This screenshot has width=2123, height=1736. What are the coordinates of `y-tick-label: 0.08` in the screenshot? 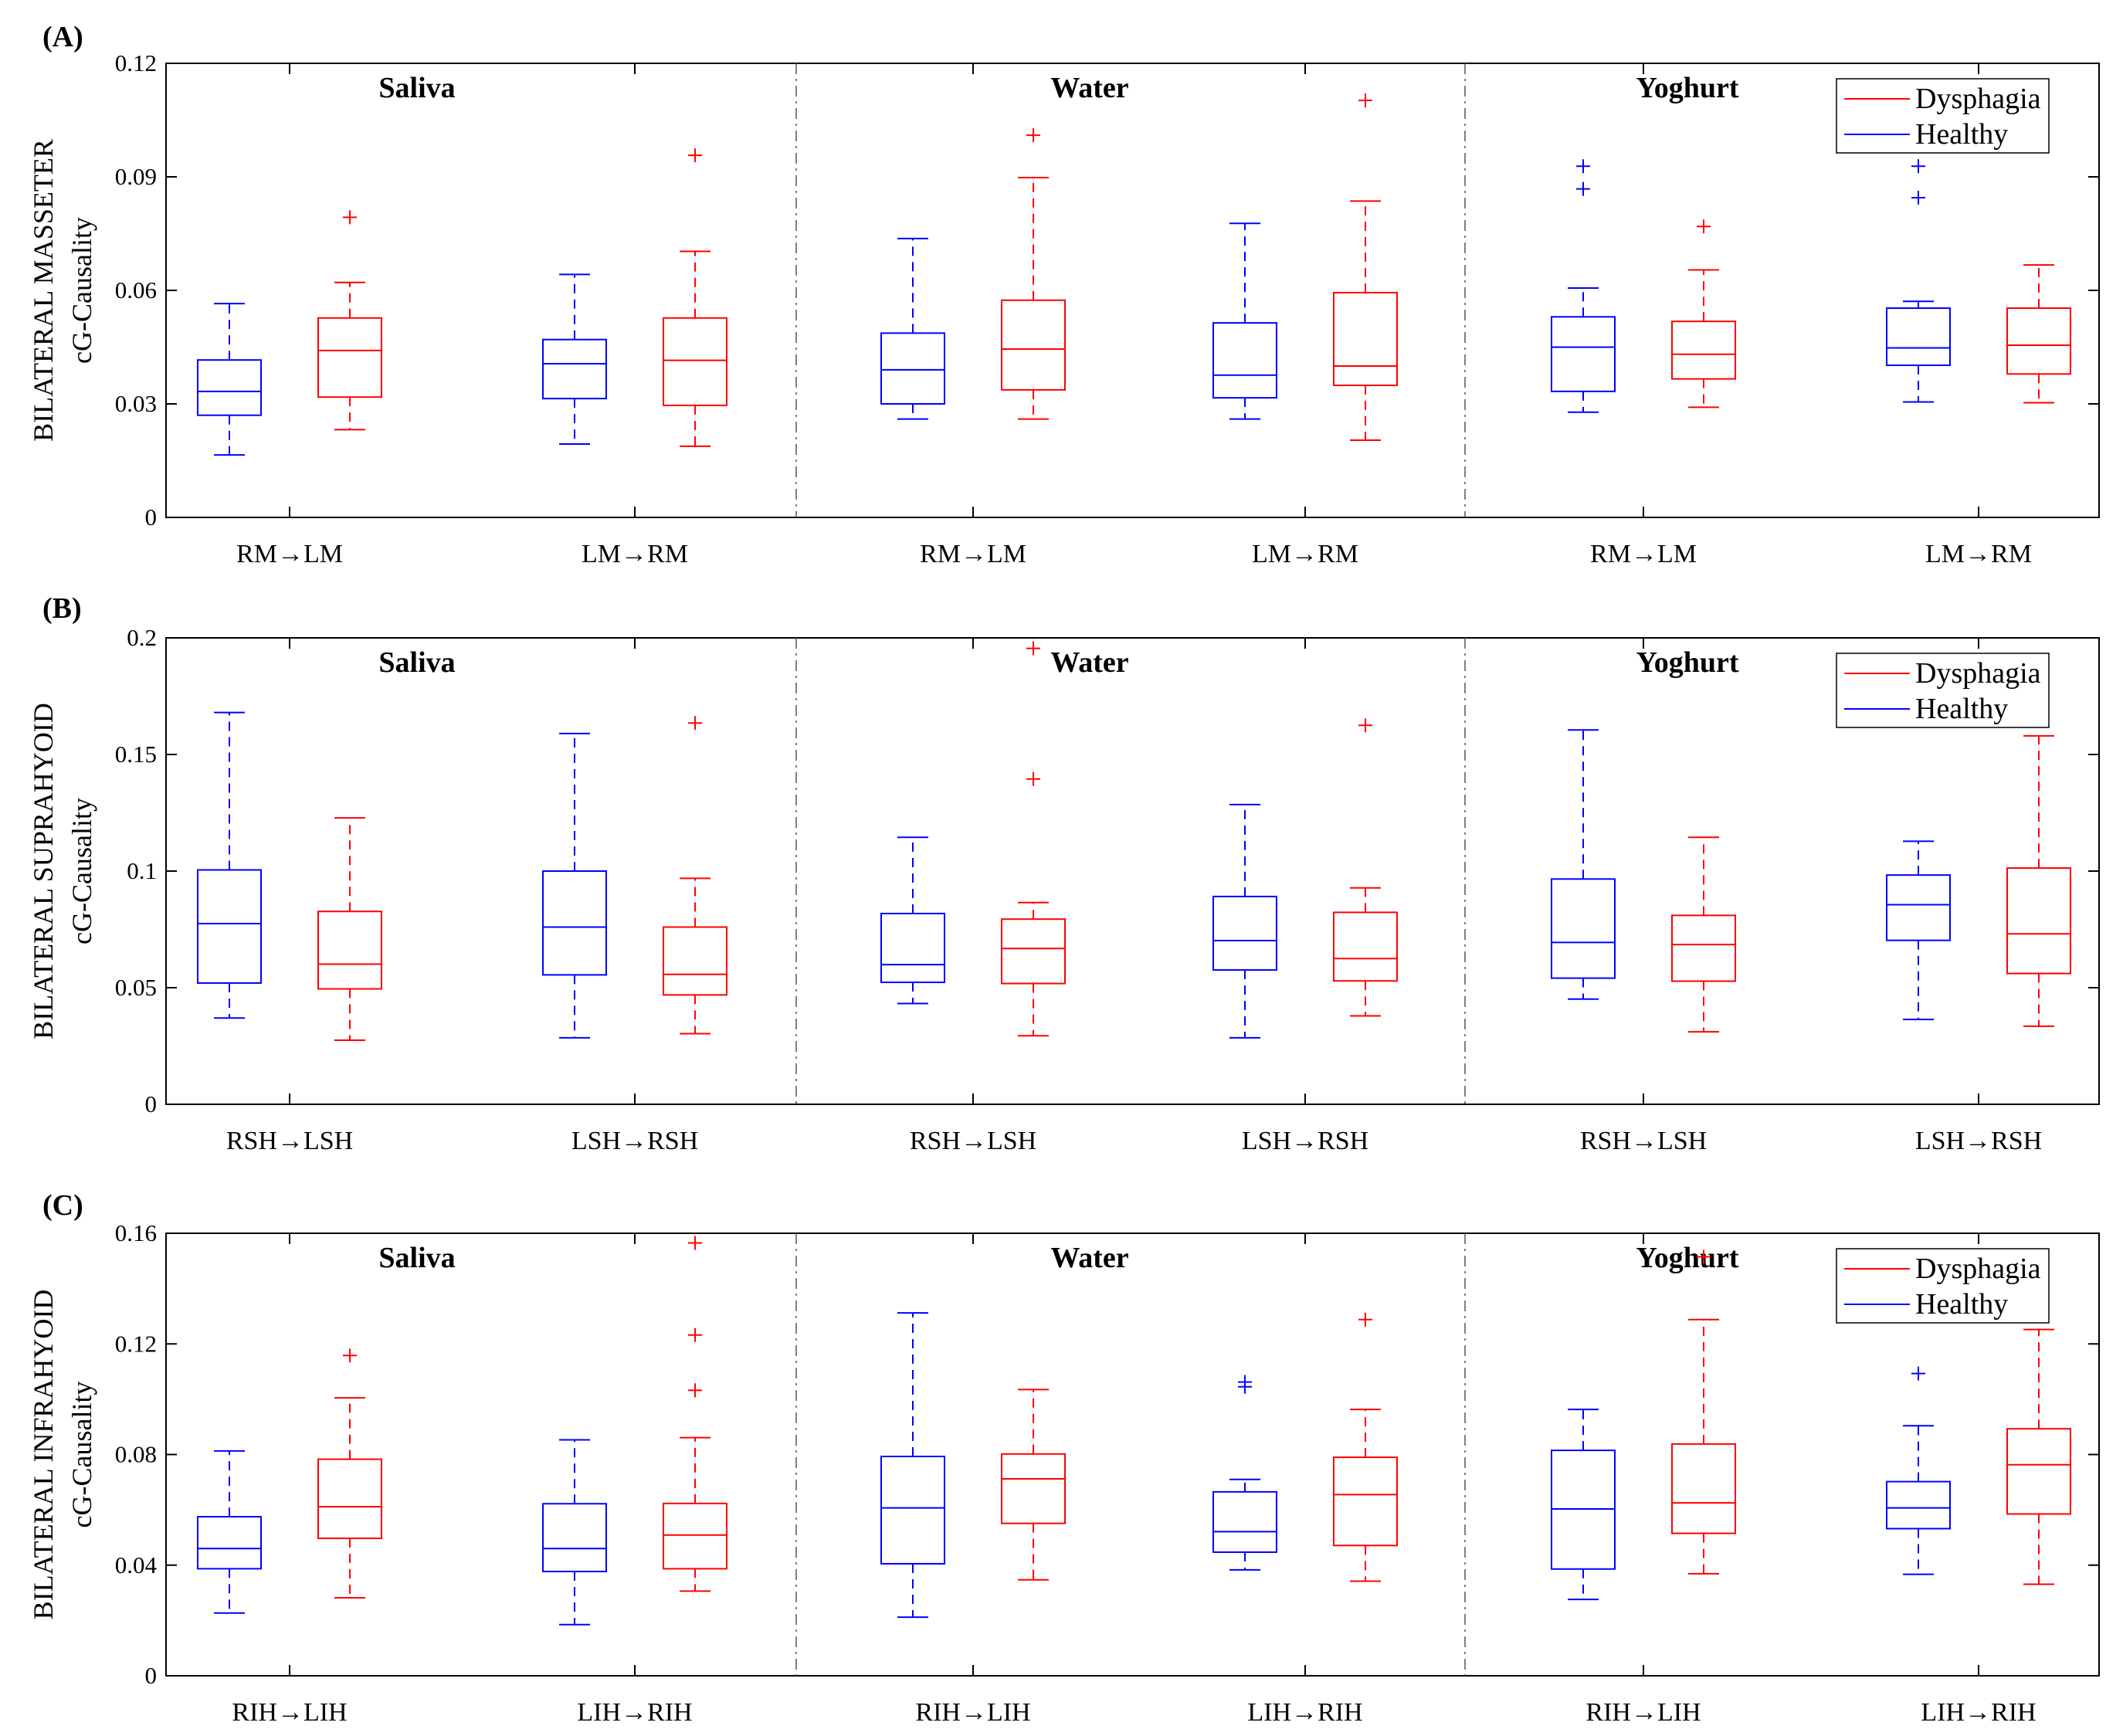 It's located at (136, 1454).